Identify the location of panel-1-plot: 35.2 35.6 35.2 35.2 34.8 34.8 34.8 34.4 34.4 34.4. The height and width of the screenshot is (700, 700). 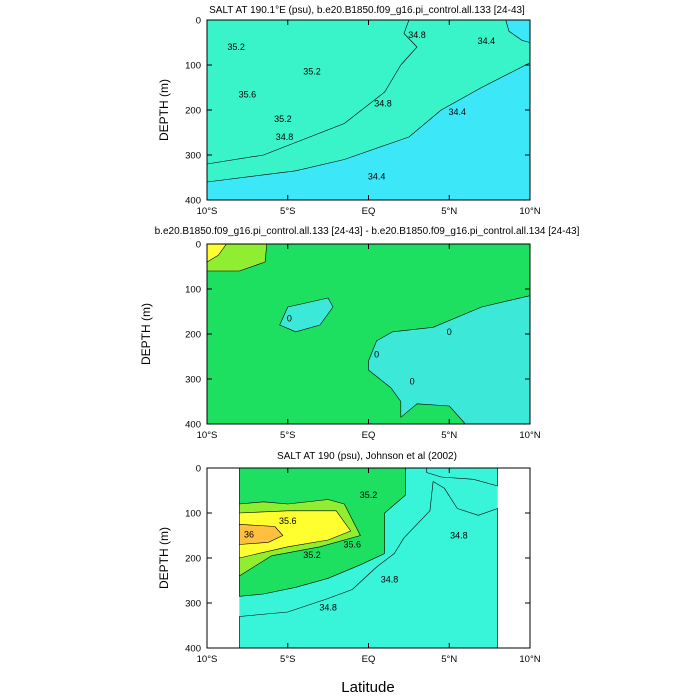
(368, 110).